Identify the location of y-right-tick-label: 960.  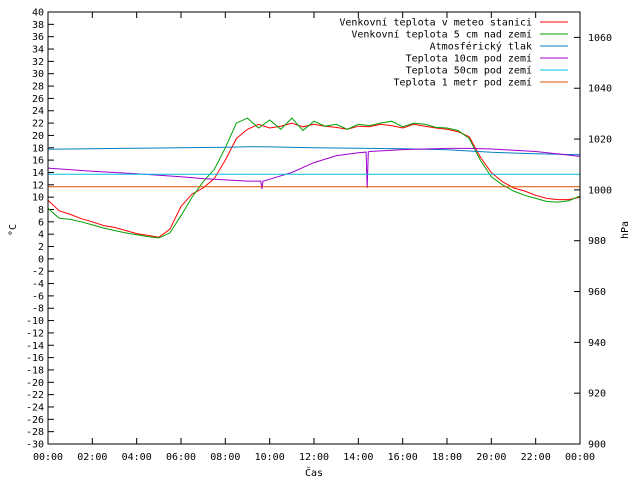
(597, 292).